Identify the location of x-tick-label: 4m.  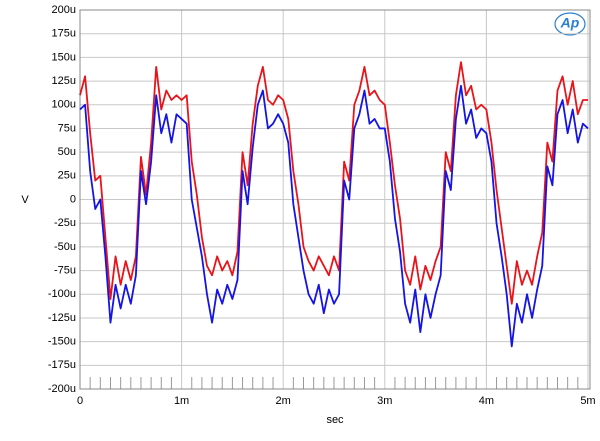
(486, 401).